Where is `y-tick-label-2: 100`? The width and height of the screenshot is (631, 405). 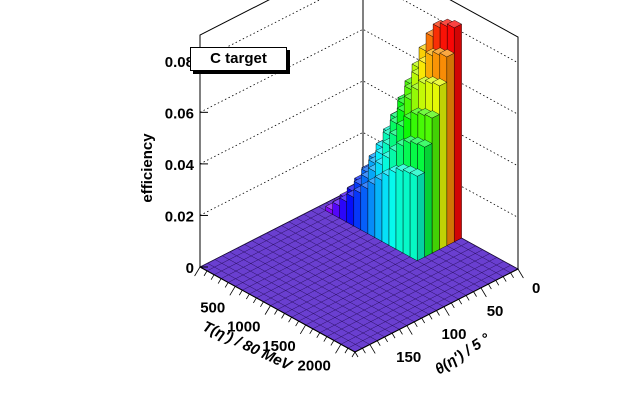
y-tick-label-2: 100 is located at coordinates (453, 334).